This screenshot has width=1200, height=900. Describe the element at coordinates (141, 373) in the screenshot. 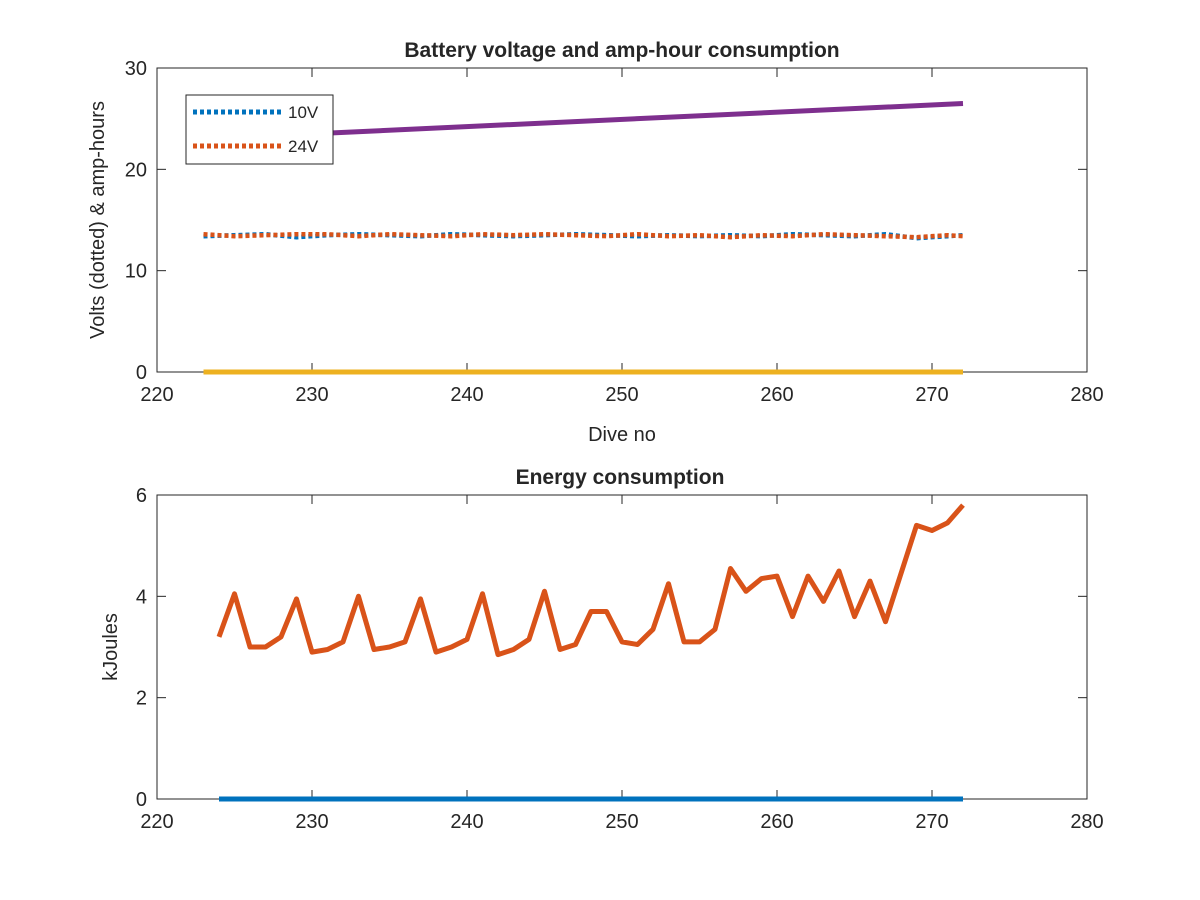

I see `voltage-y-tick-label: 0` at that location.